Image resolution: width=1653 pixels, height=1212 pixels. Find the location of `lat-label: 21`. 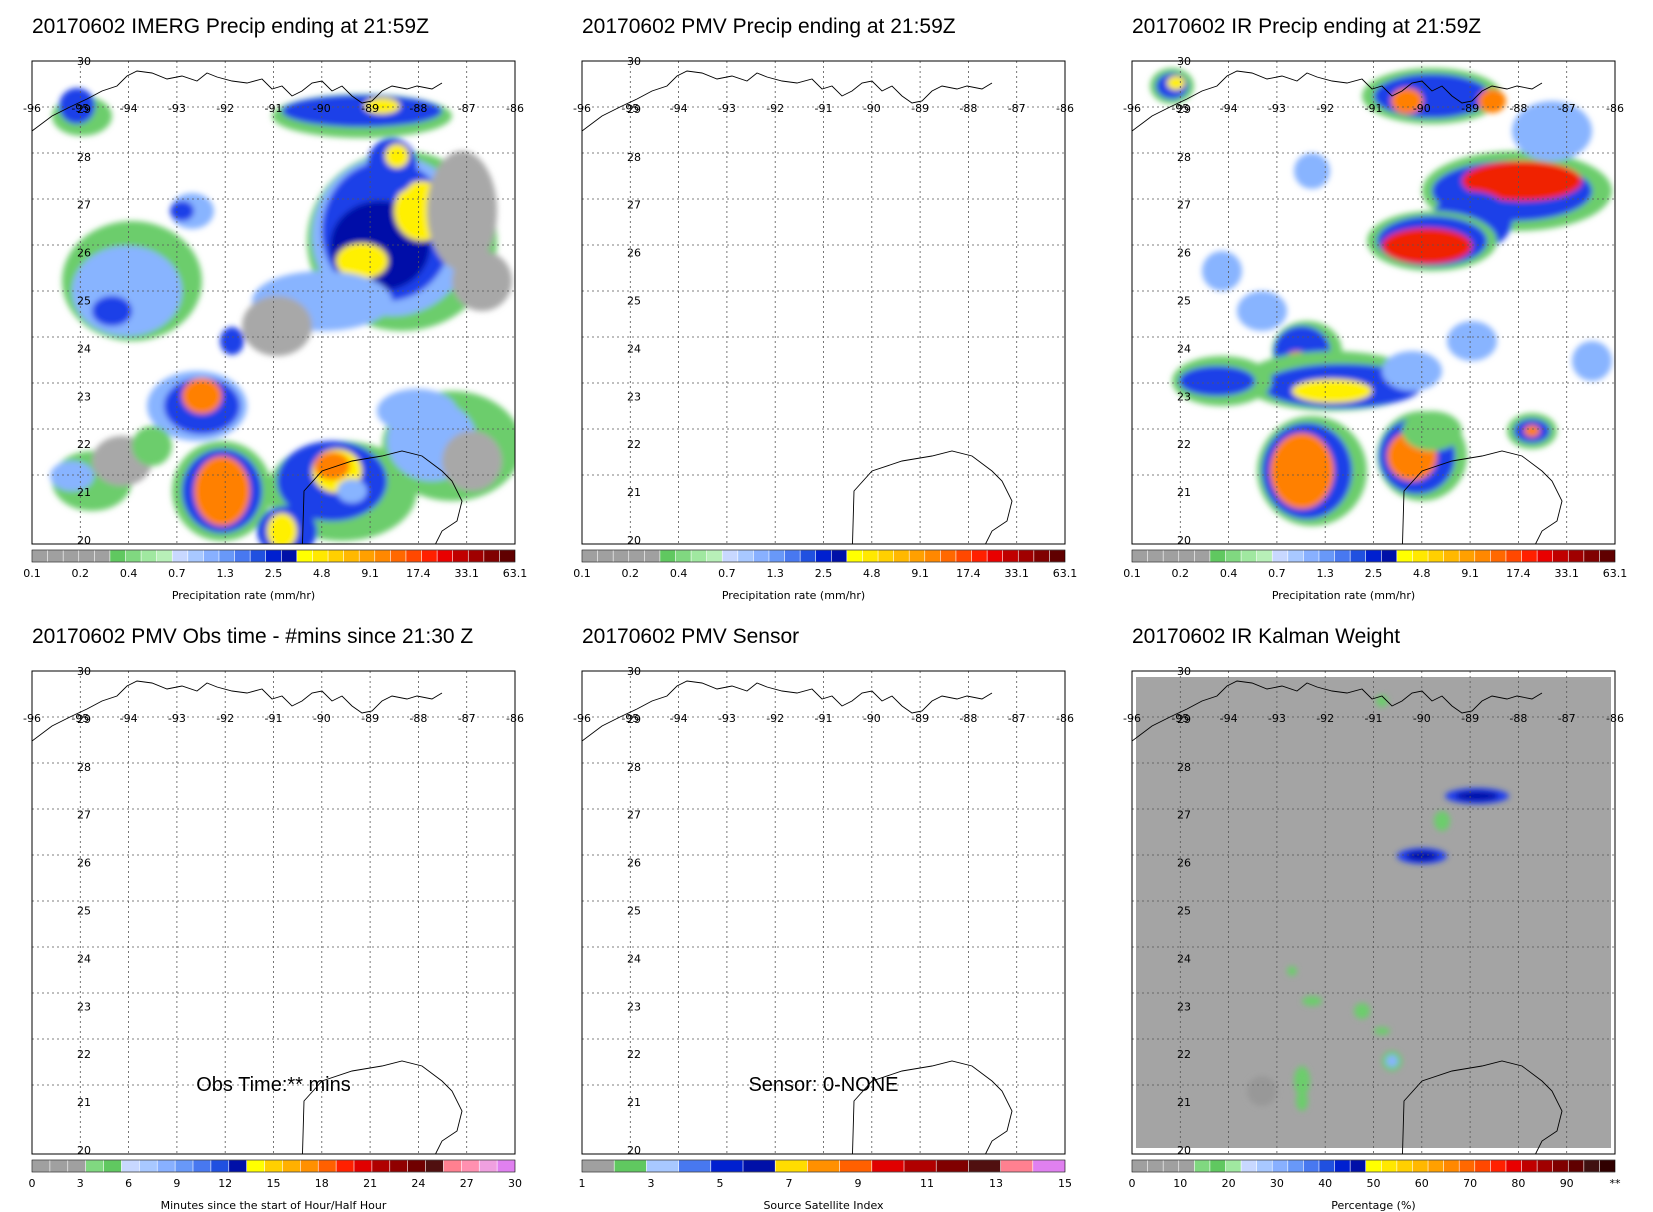

lat-label: 21 is located at coordinates (634, 1102).